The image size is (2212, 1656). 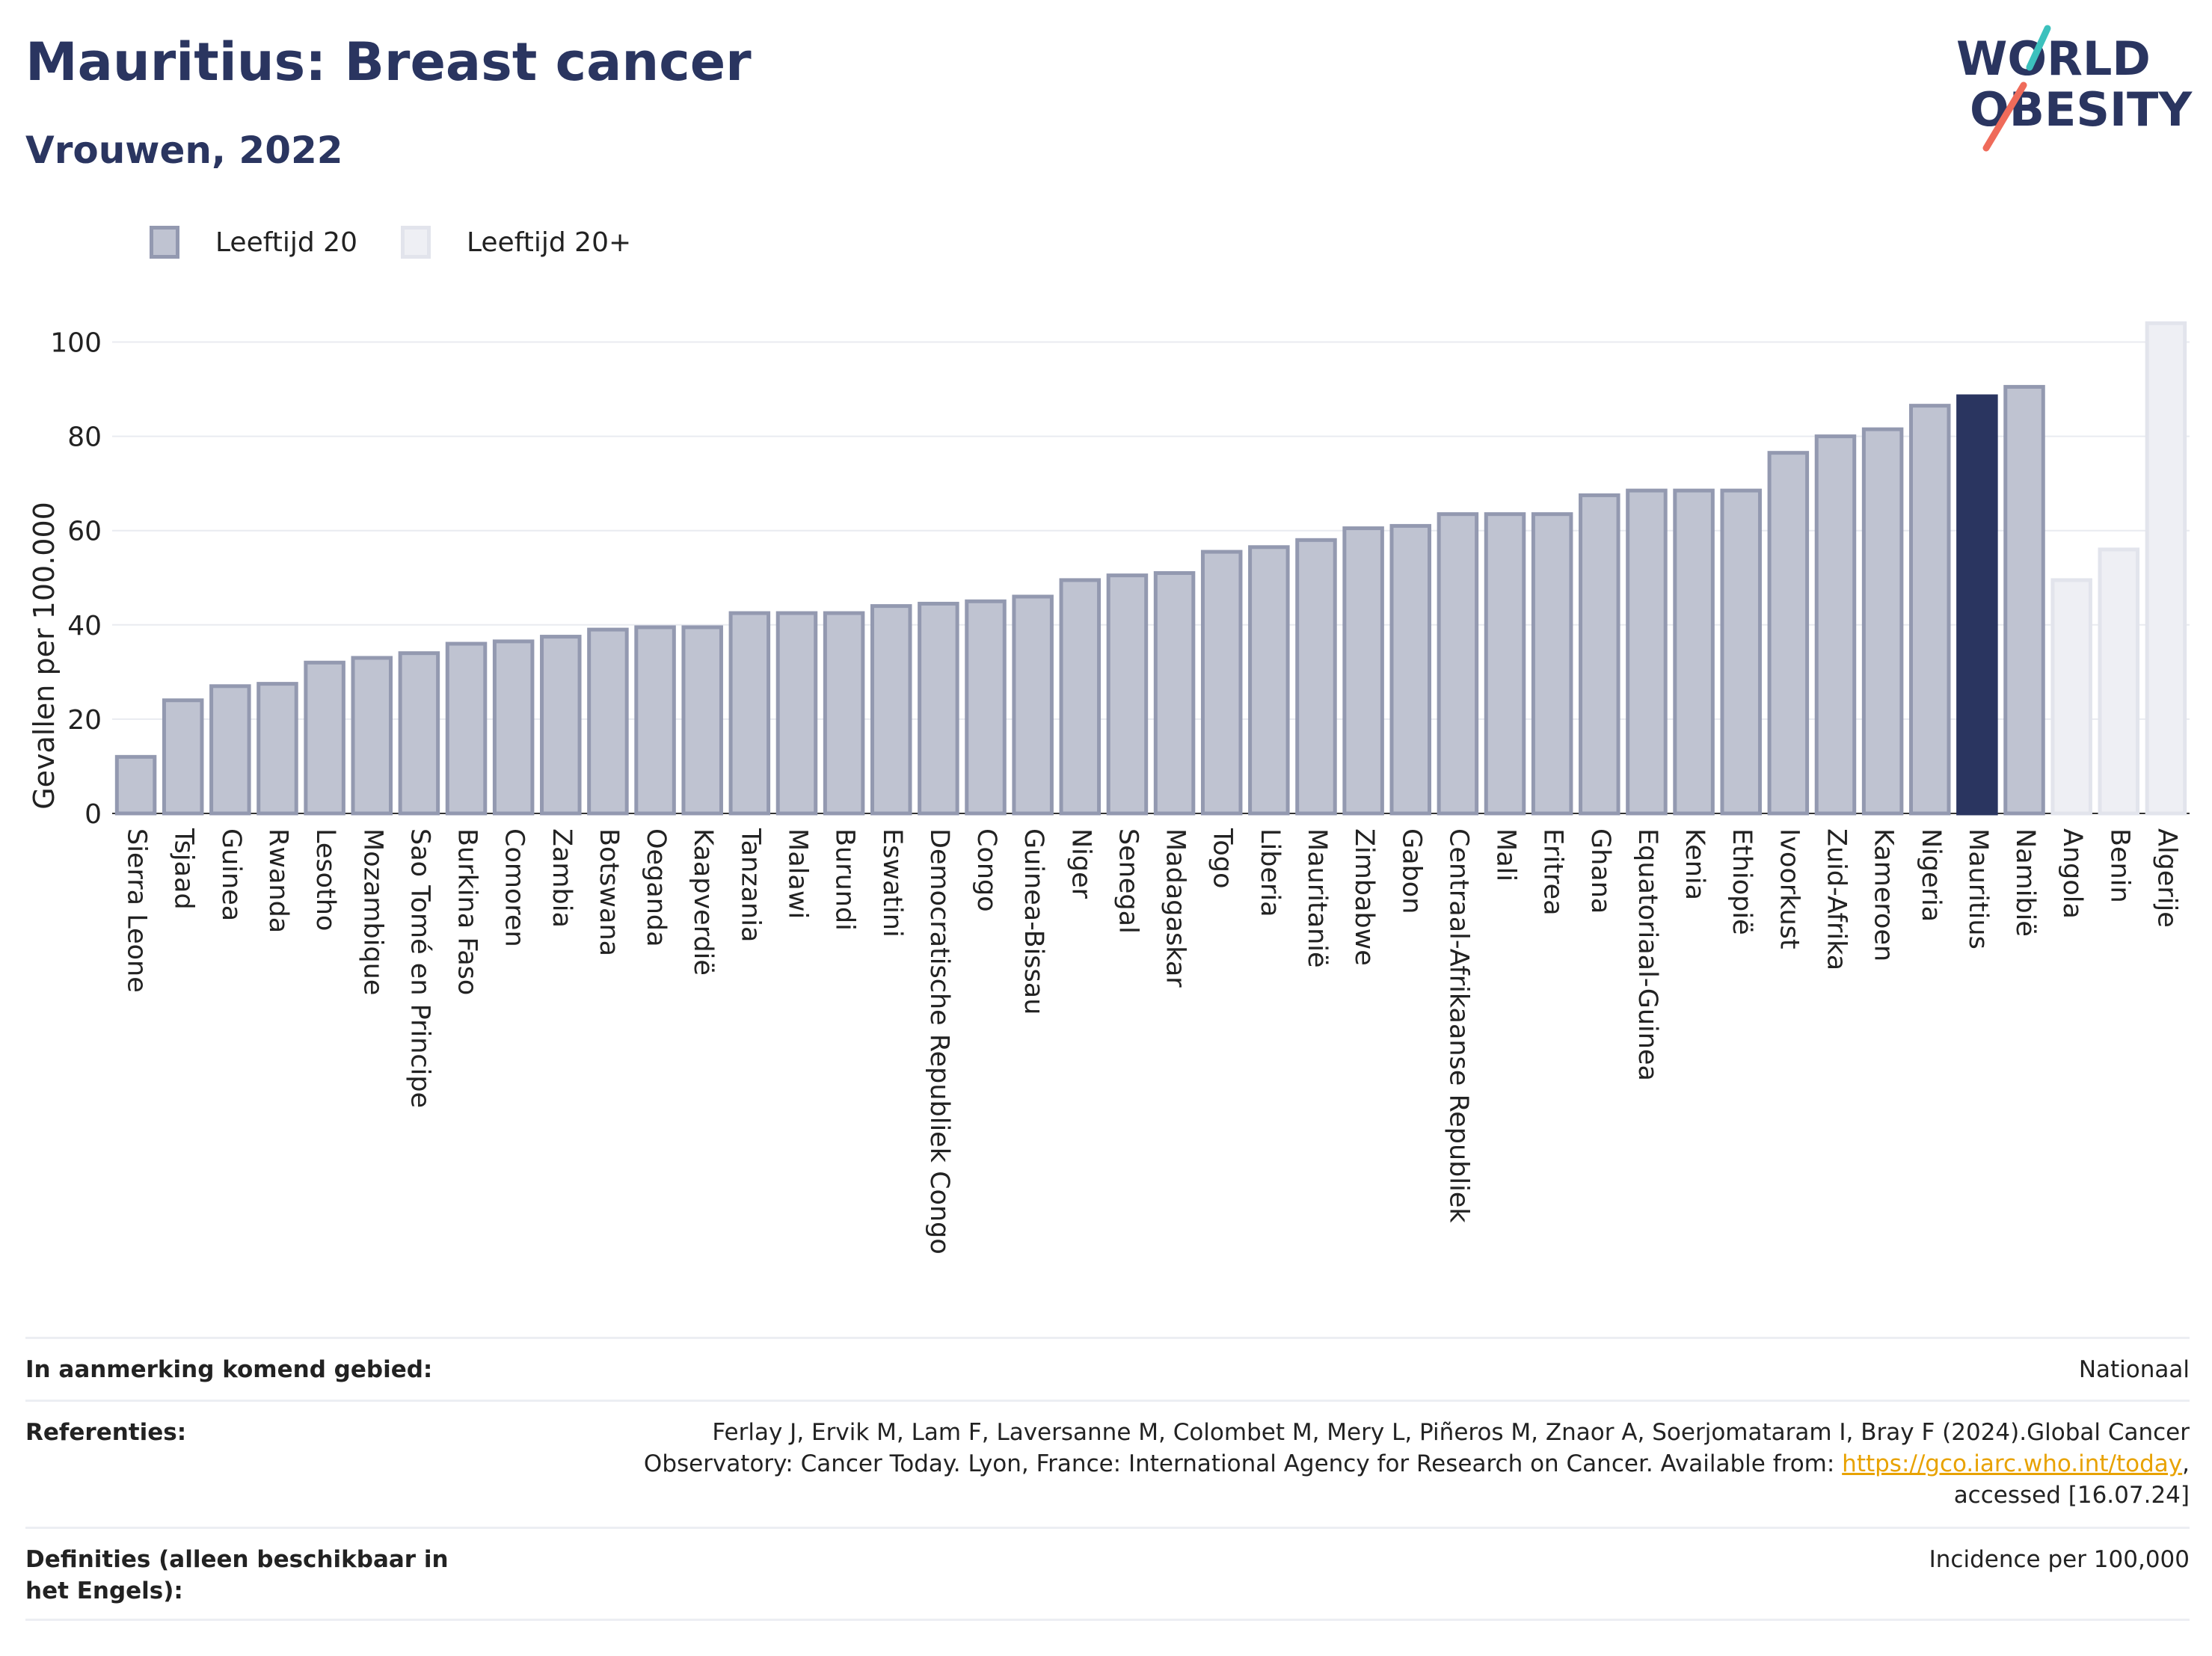 What do you see at coordinates (2012, 1463) in the screenshot?
I see `ref-link: https://gco.iarc.who.int/today` at bounding box center [2012, 1463].